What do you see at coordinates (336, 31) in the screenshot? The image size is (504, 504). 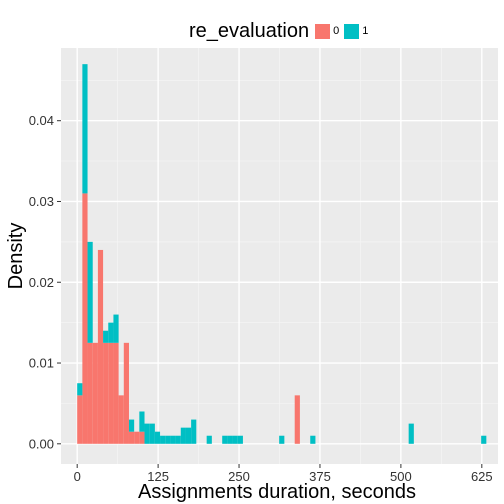 I see `legend-label-0: 0` at bounding box center [336, 31].